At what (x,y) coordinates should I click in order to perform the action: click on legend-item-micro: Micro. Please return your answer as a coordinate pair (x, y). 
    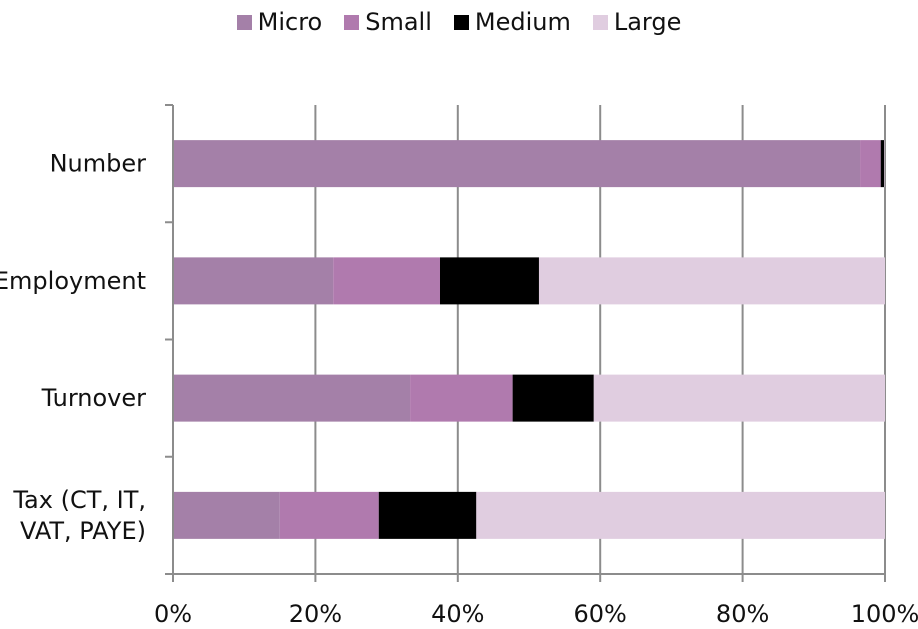
    Looking at the image, I should click on (279, 22).